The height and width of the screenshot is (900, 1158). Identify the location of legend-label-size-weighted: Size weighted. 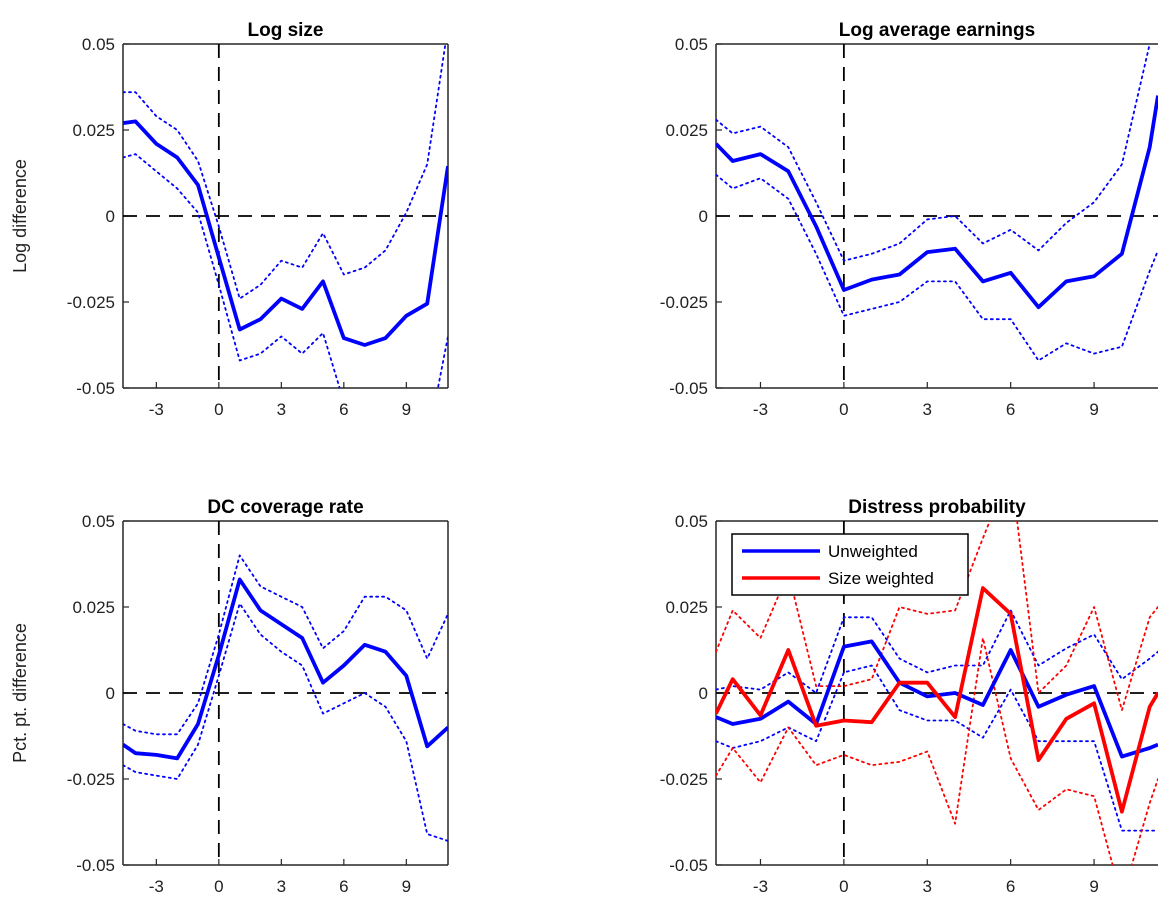
(881, 578).